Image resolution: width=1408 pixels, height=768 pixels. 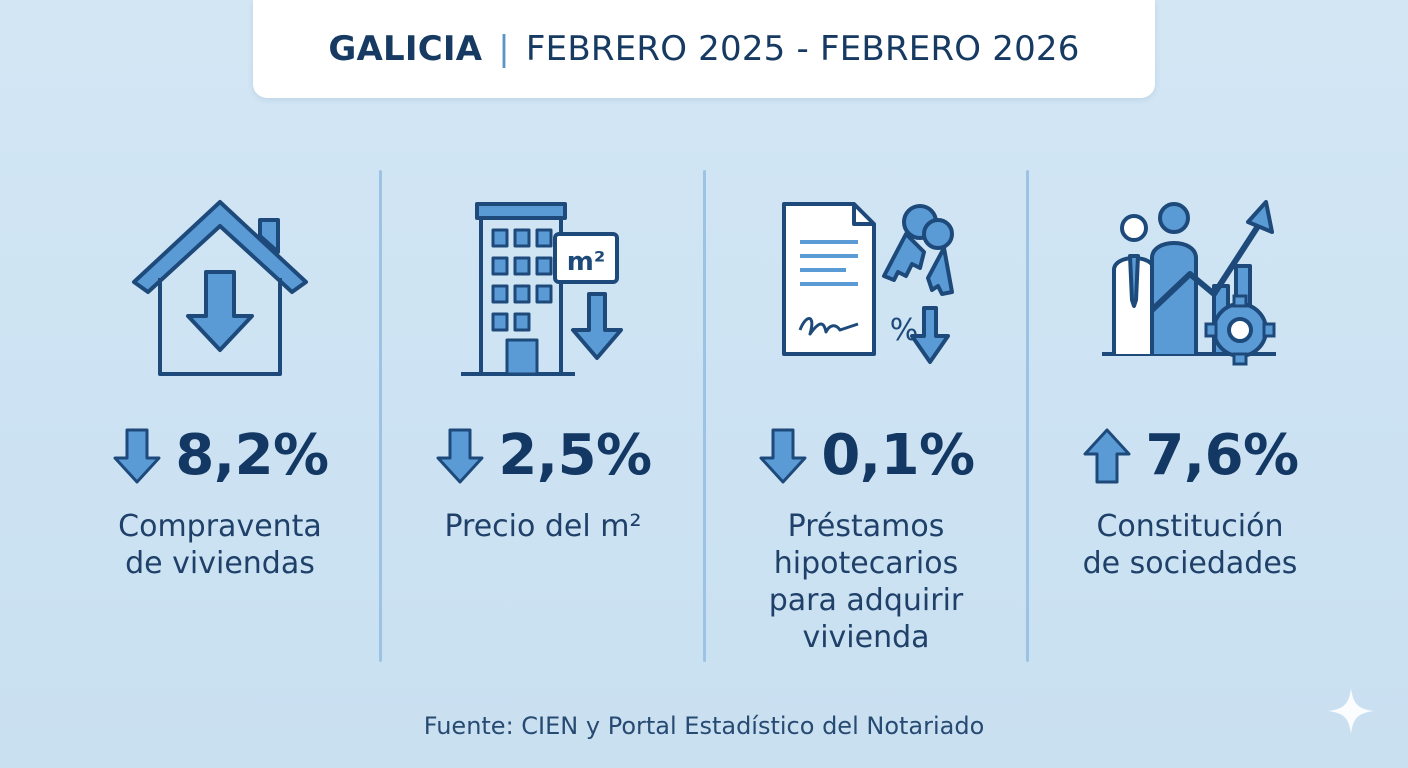 I want to click on arrow-up-icon, so click(x=1107, y=455).